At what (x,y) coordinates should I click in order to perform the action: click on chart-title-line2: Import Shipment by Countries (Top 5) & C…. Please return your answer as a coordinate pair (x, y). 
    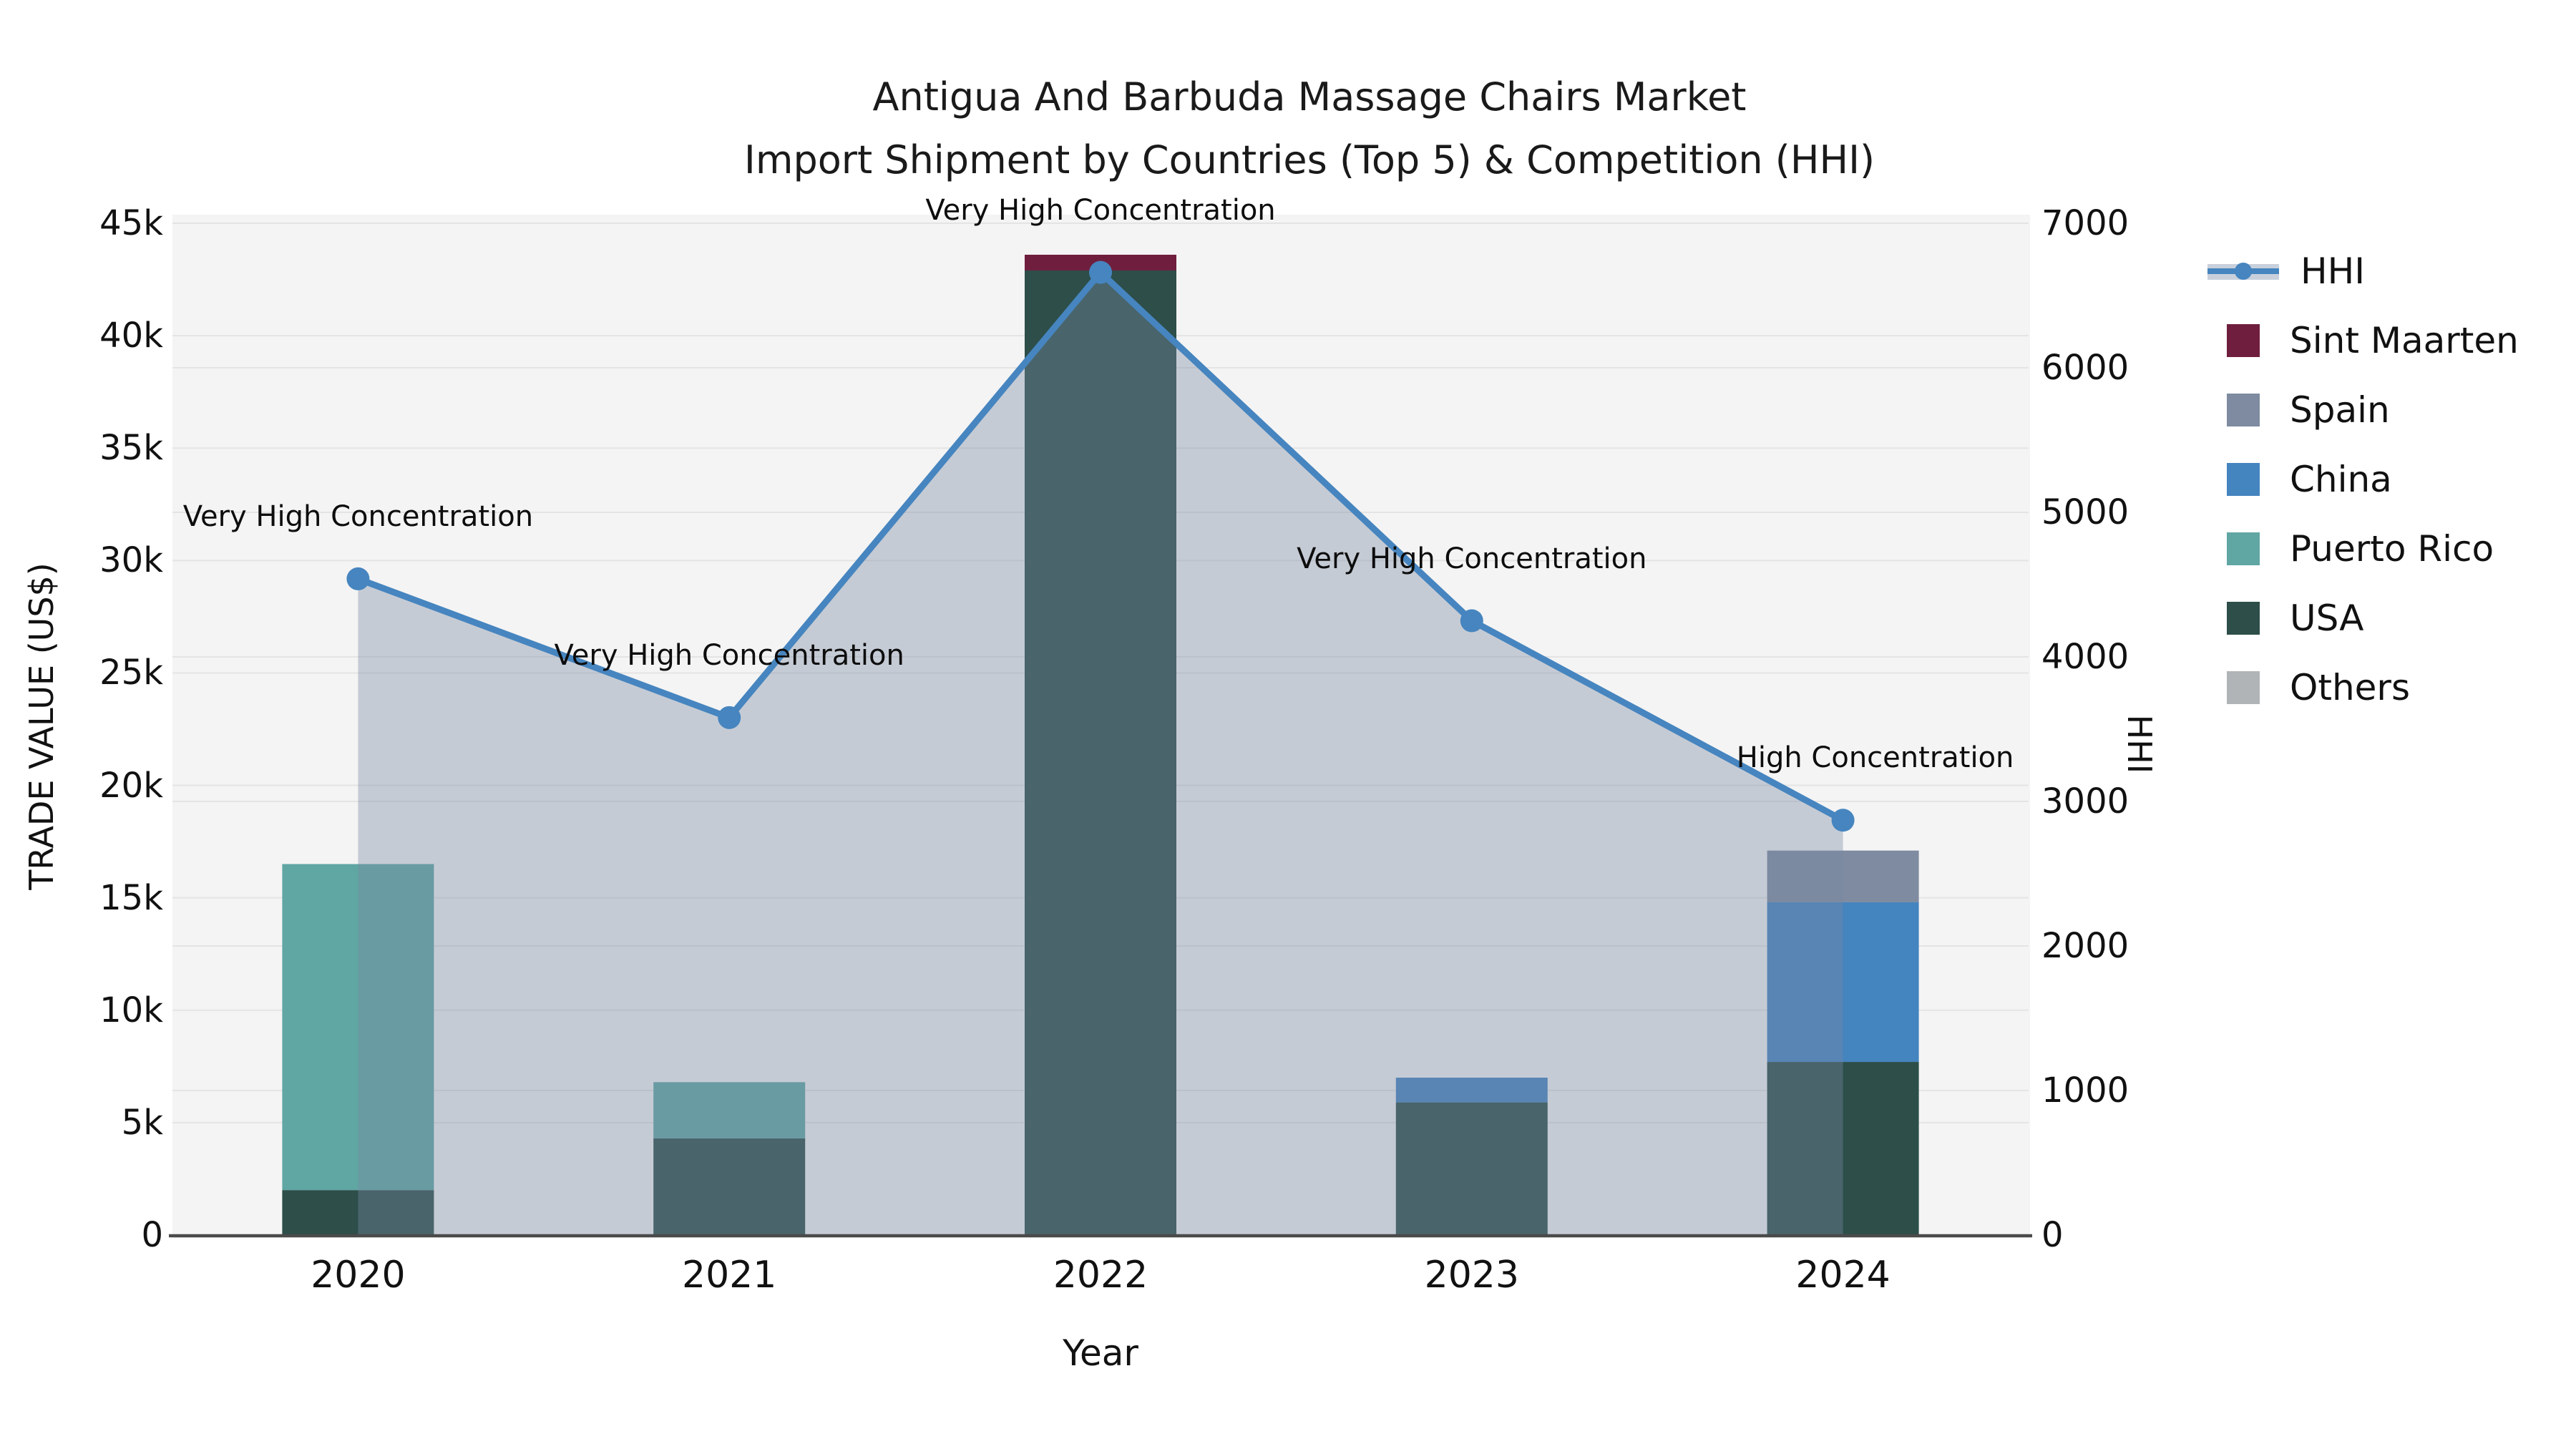
    Looking at the image, I should click on (1309, 159).